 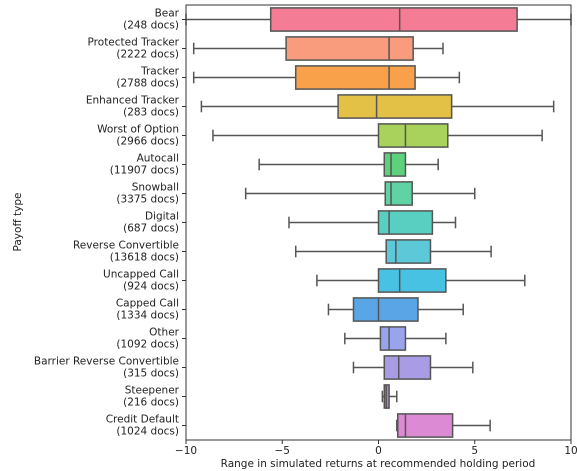 What do you see at coordinates (474, 451) in the screenshot?
I see `x-tick-label: 5` at bounding box center [474, 451].